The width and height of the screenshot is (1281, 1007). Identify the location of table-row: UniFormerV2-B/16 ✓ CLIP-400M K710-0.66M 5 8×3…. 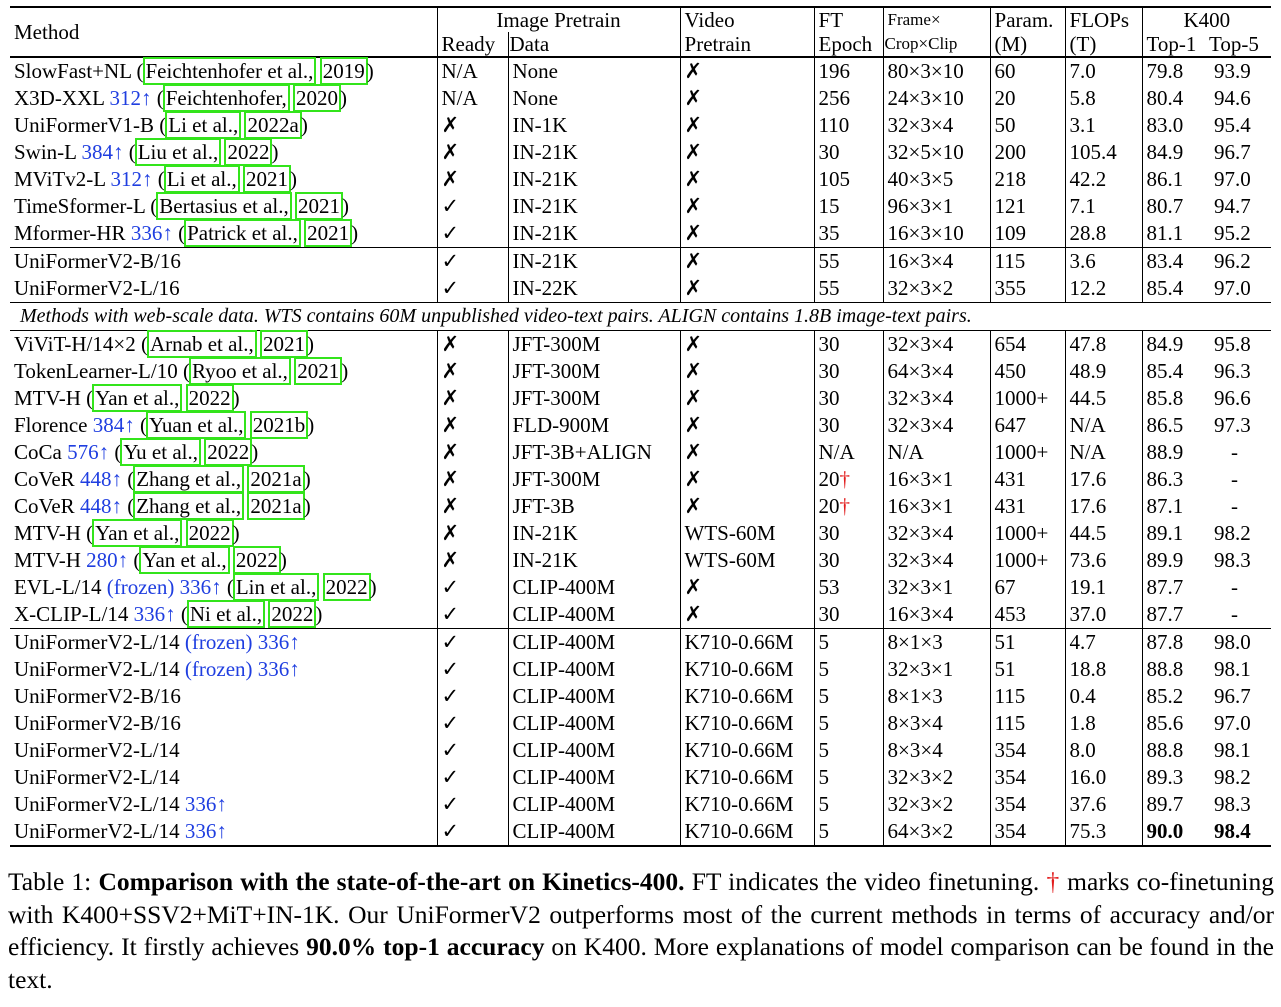
(640, 723).